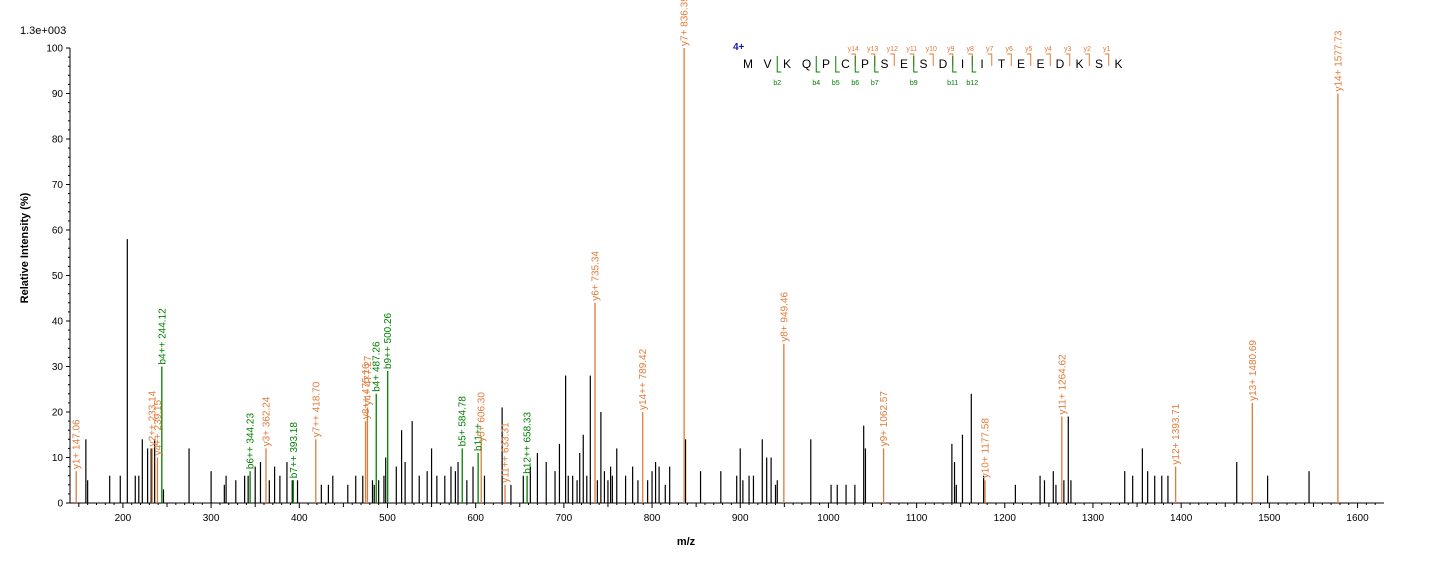 This screenshot has width=1436, height=562. What do you see at coordinates (685, 23) in the screenshot?
I see `peak-label: y7+ 836.39` at bounding box center [685, 23].